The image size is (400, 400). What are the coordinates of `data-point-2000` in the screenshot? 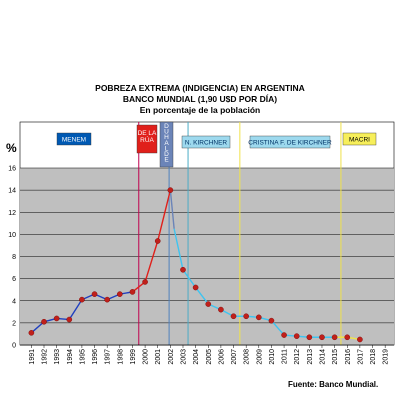 It's located at (145, 282).